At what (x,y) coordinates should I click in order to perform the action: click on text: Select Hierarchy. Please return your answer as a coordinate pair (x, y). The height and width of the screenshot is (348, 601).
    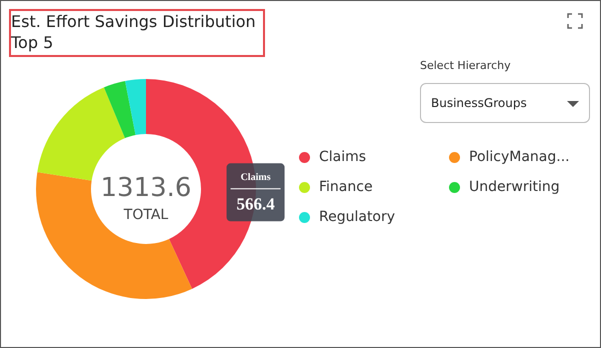
    Looking at the image, I should click on (465, 65).